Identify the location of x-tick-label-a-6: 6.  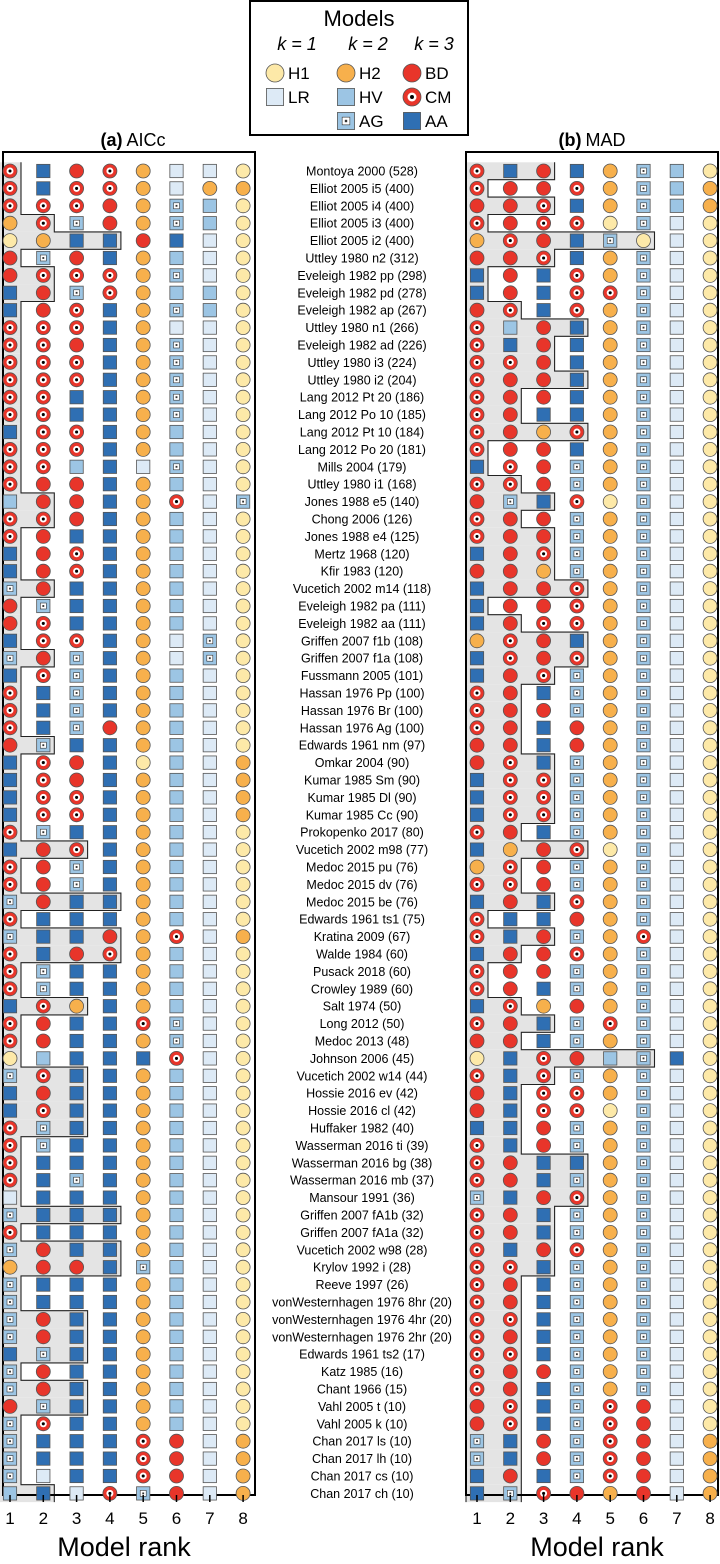
(176, 1518).